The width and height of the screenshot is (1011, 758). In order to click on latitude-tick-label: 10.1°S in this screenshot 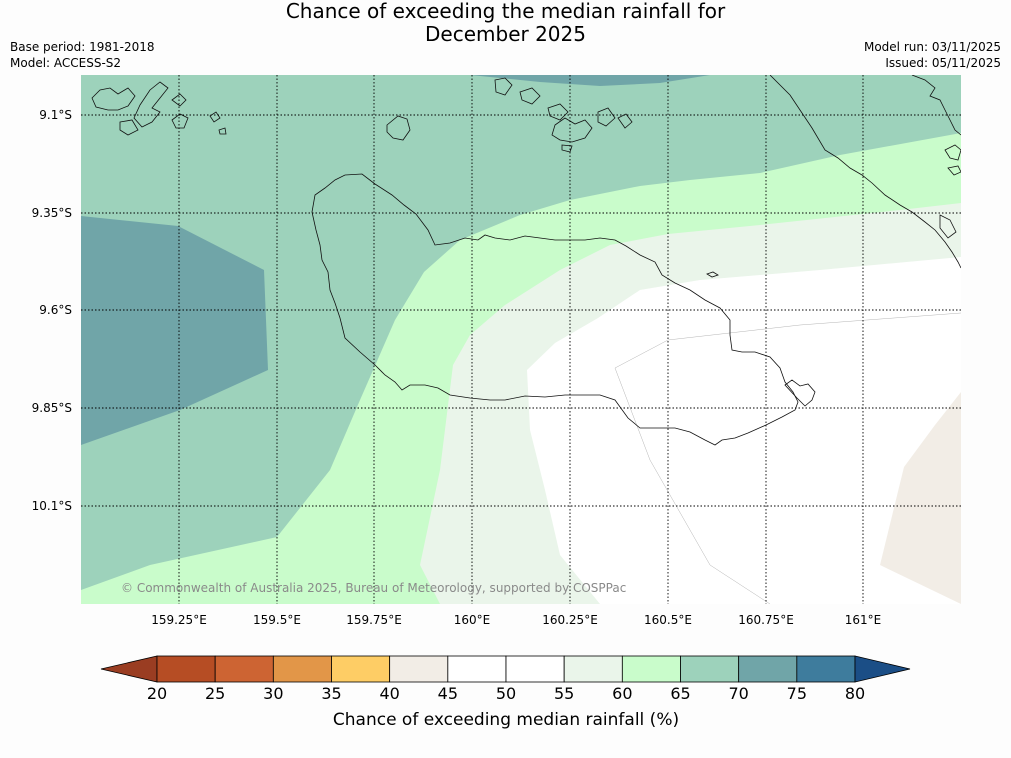, I will do `click(52, 506)`.